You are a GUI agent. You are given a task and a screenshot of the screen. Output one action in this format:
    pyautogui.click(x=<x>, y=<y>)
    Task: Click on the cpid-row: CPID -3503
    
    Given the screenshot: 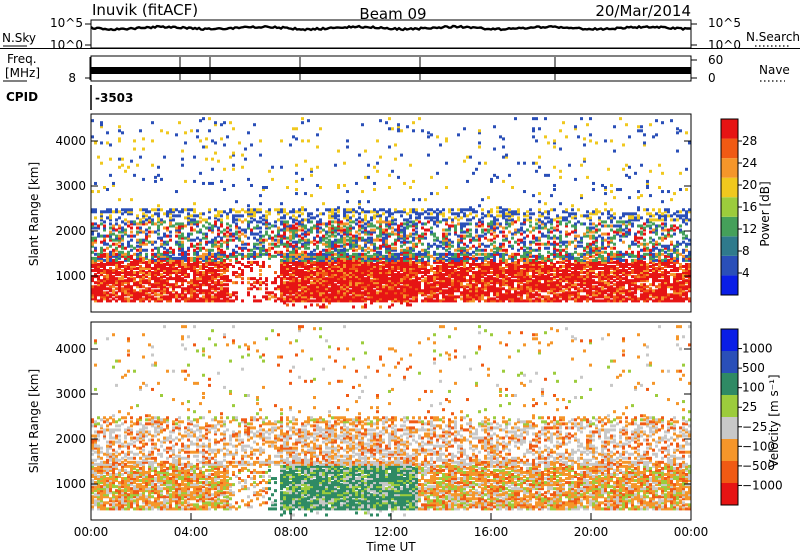 What is the action you would take?
    pyautogui.click(x=69, y=97)
    